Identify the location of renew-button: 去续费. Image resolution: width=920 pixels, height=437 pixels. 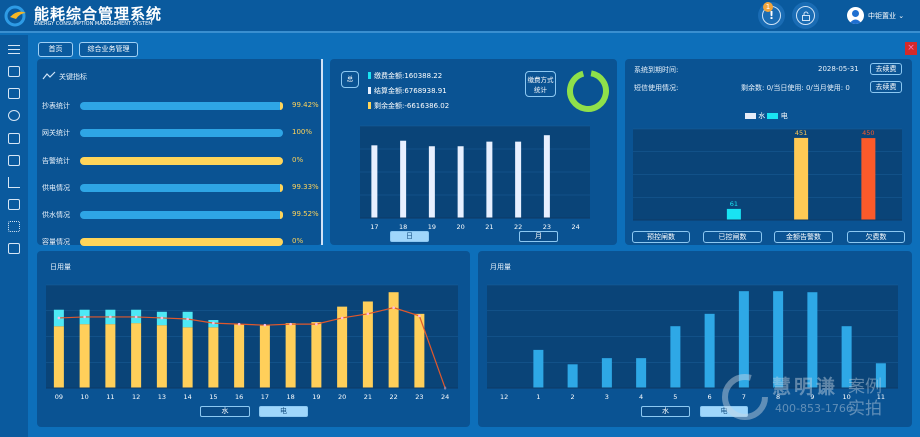
(886, 69).